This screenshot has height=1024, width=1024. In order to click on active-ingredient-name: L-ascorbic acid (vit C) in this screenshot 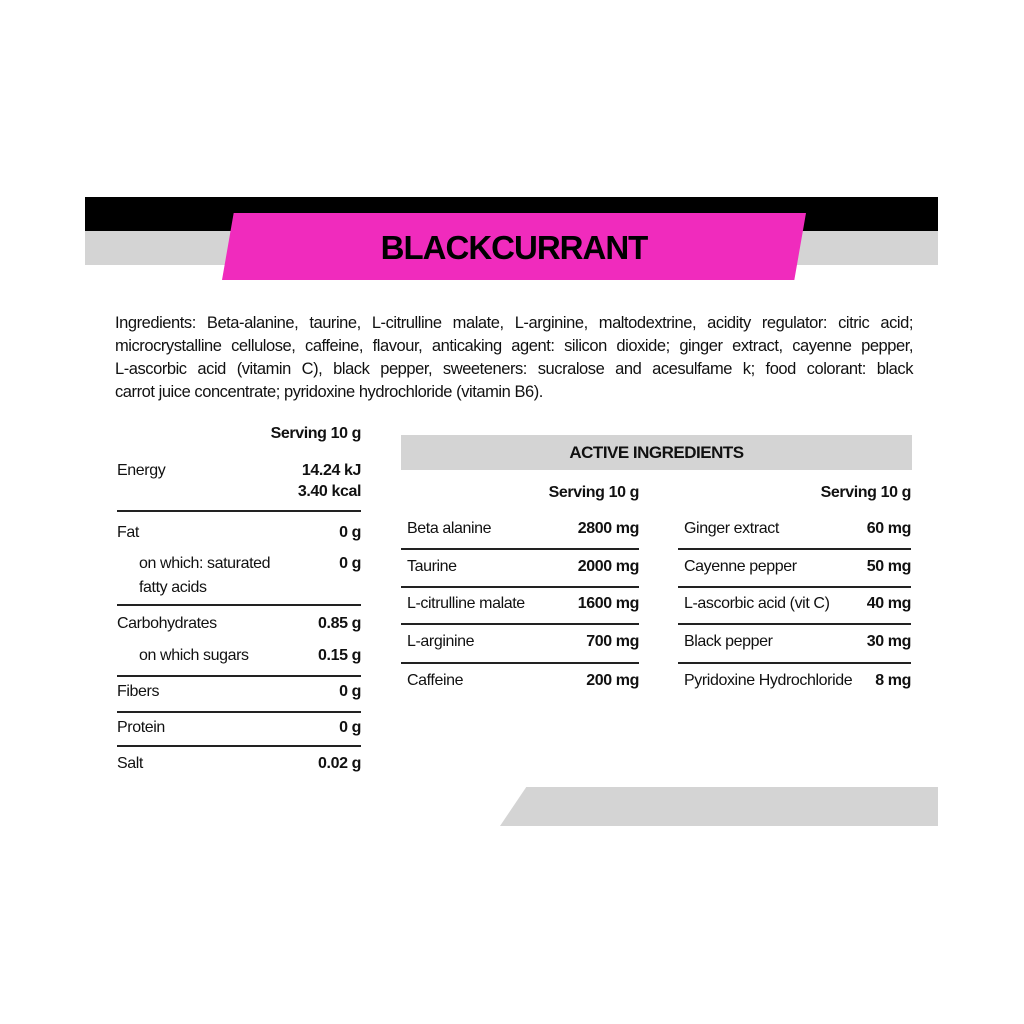, I will do `click(757, 603)`.